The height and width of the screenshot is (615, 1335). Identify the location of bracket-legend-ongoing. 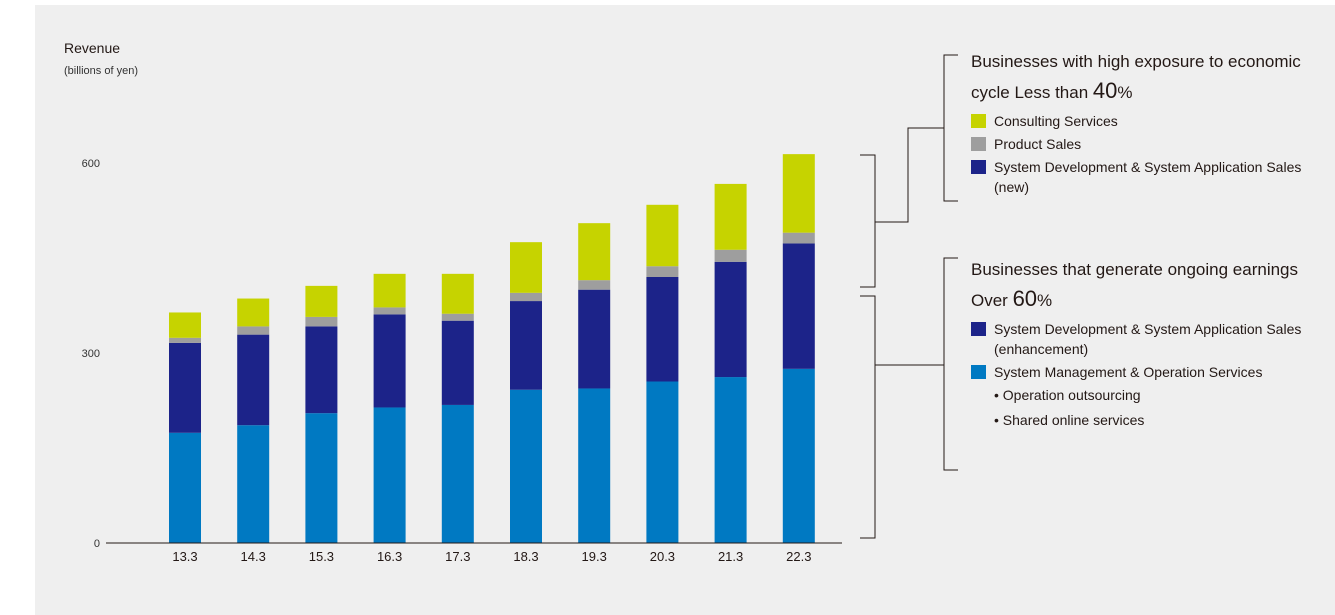
(950, 364).